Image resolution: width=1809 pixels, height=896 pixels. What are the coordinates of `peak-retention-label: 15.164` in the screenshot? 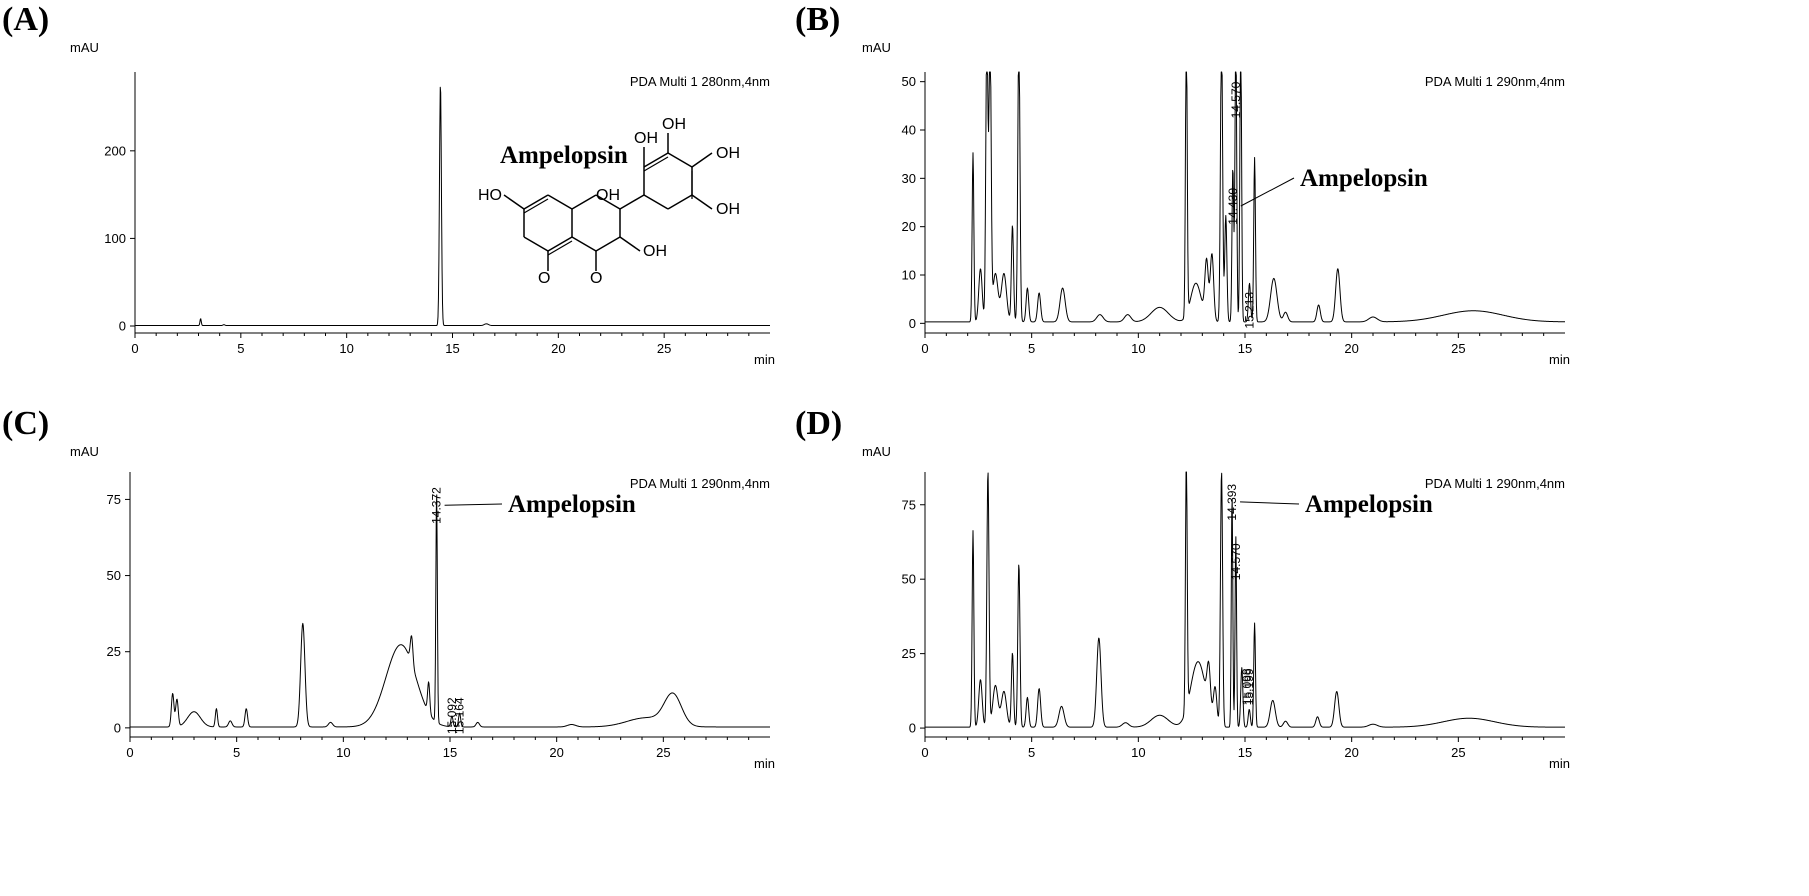 It's located at (460, 715).